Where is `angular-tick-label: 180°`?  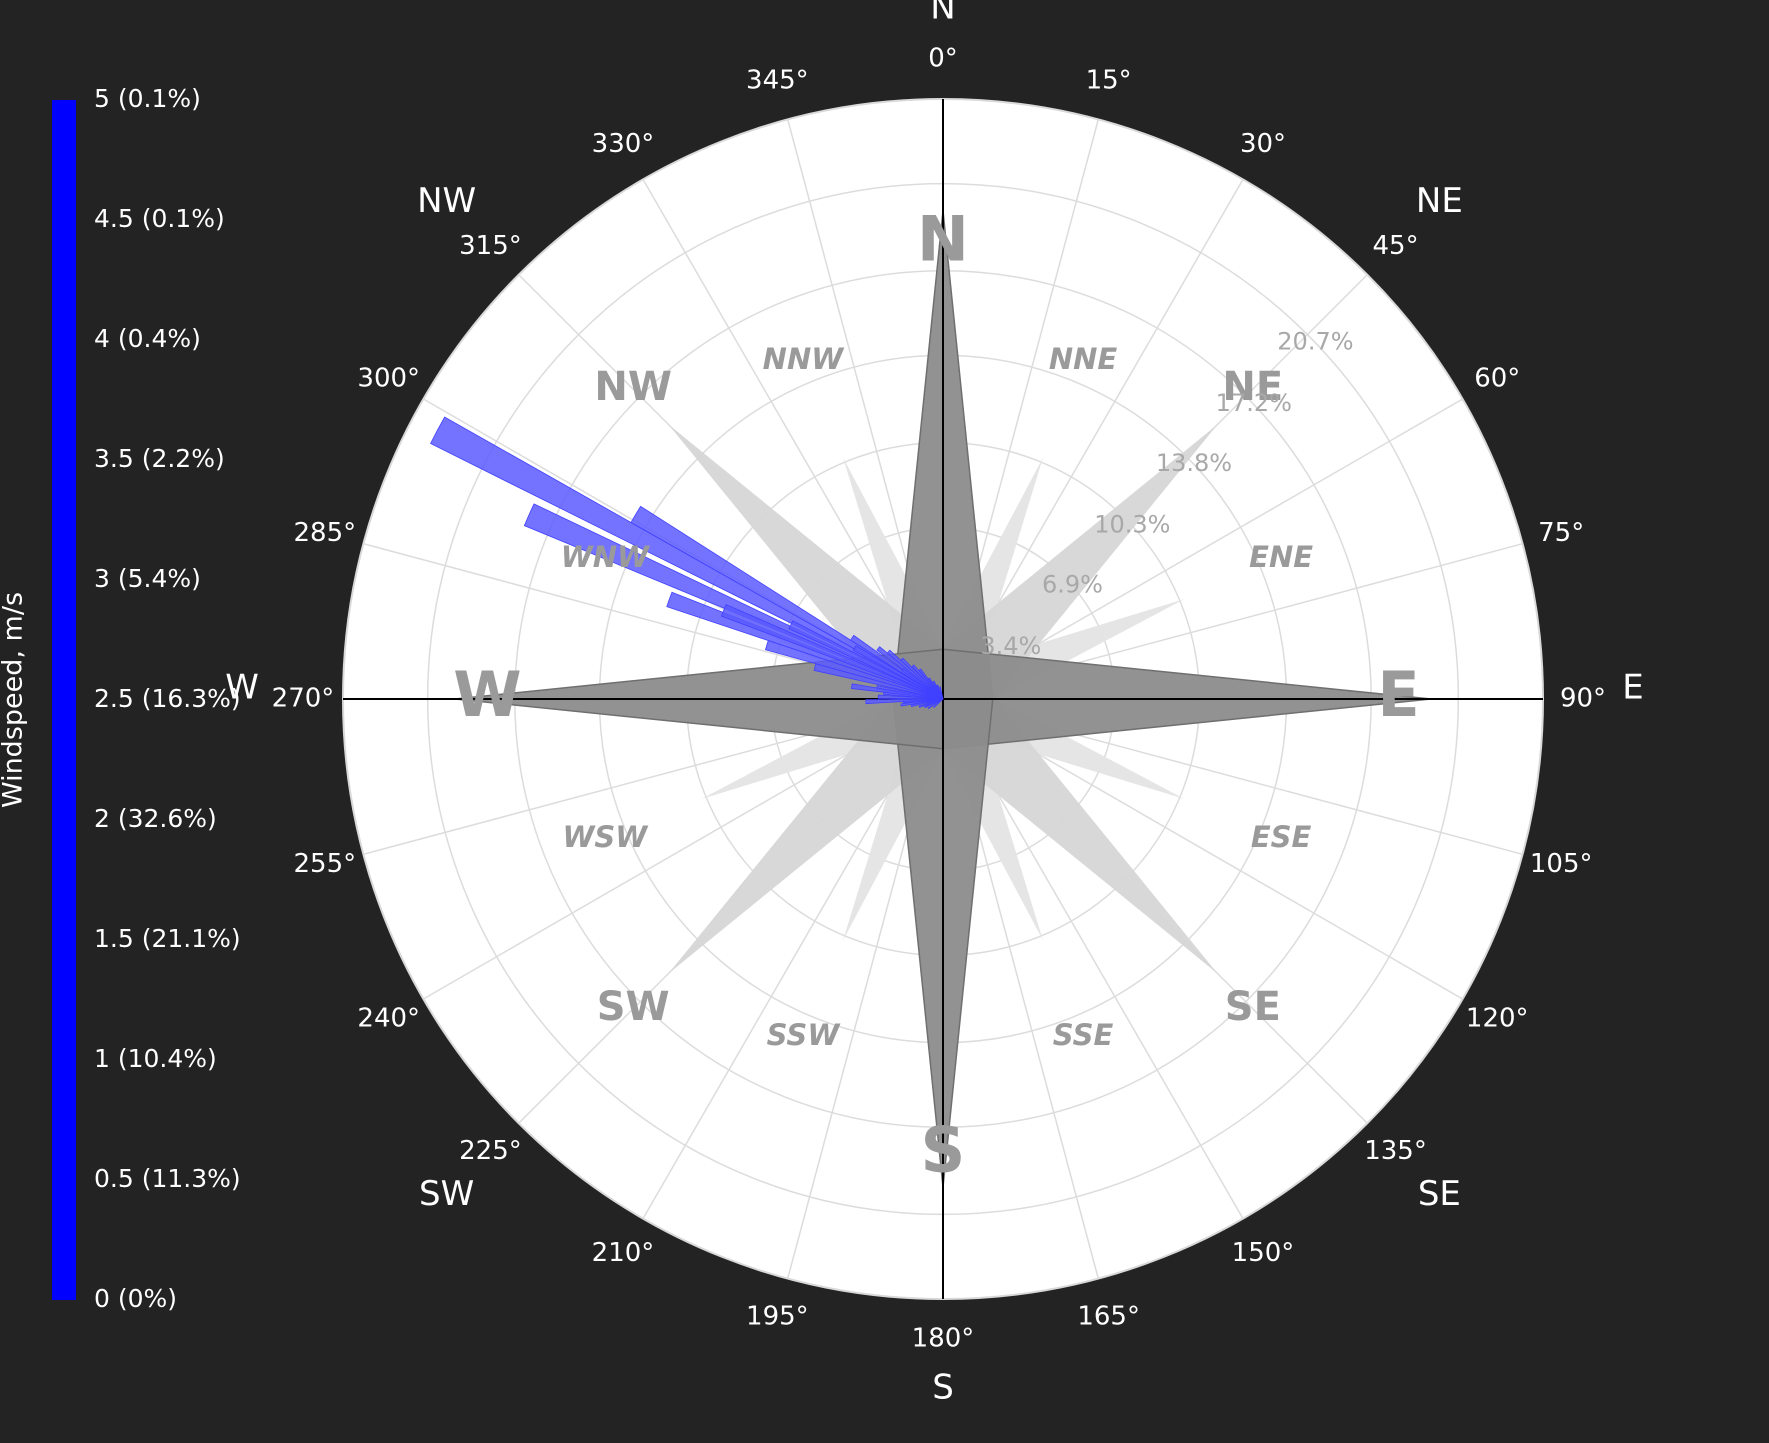
angular-tick-label: 180° is located at coordinates (943, 1339).